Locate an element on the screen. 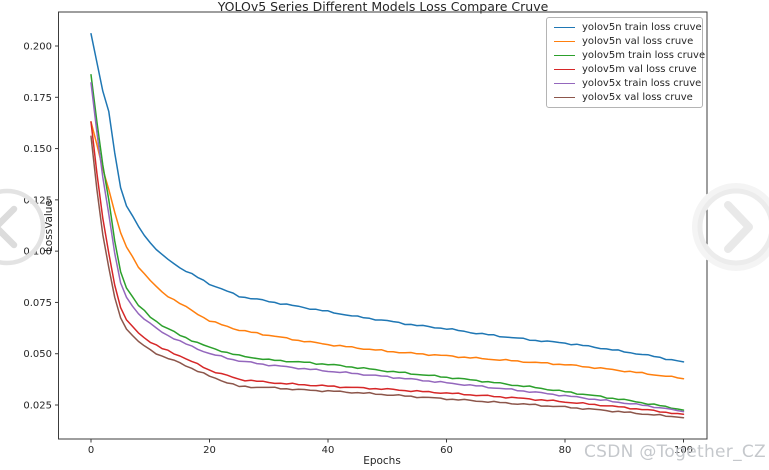  legend-label: yolov5n val loss cruve is located at coordinates (638, 42).